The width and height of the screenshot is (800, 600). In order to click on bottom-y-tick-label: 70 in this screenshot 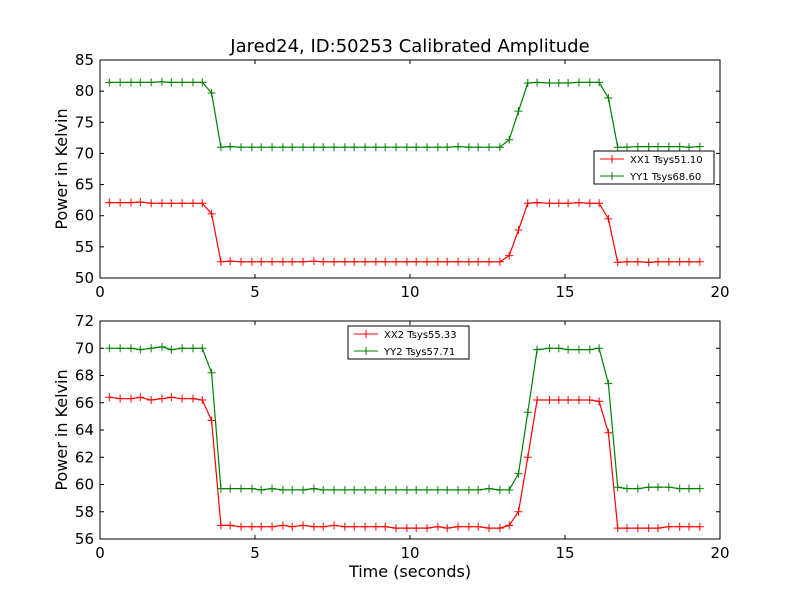, I will do `click(84, 348)`.